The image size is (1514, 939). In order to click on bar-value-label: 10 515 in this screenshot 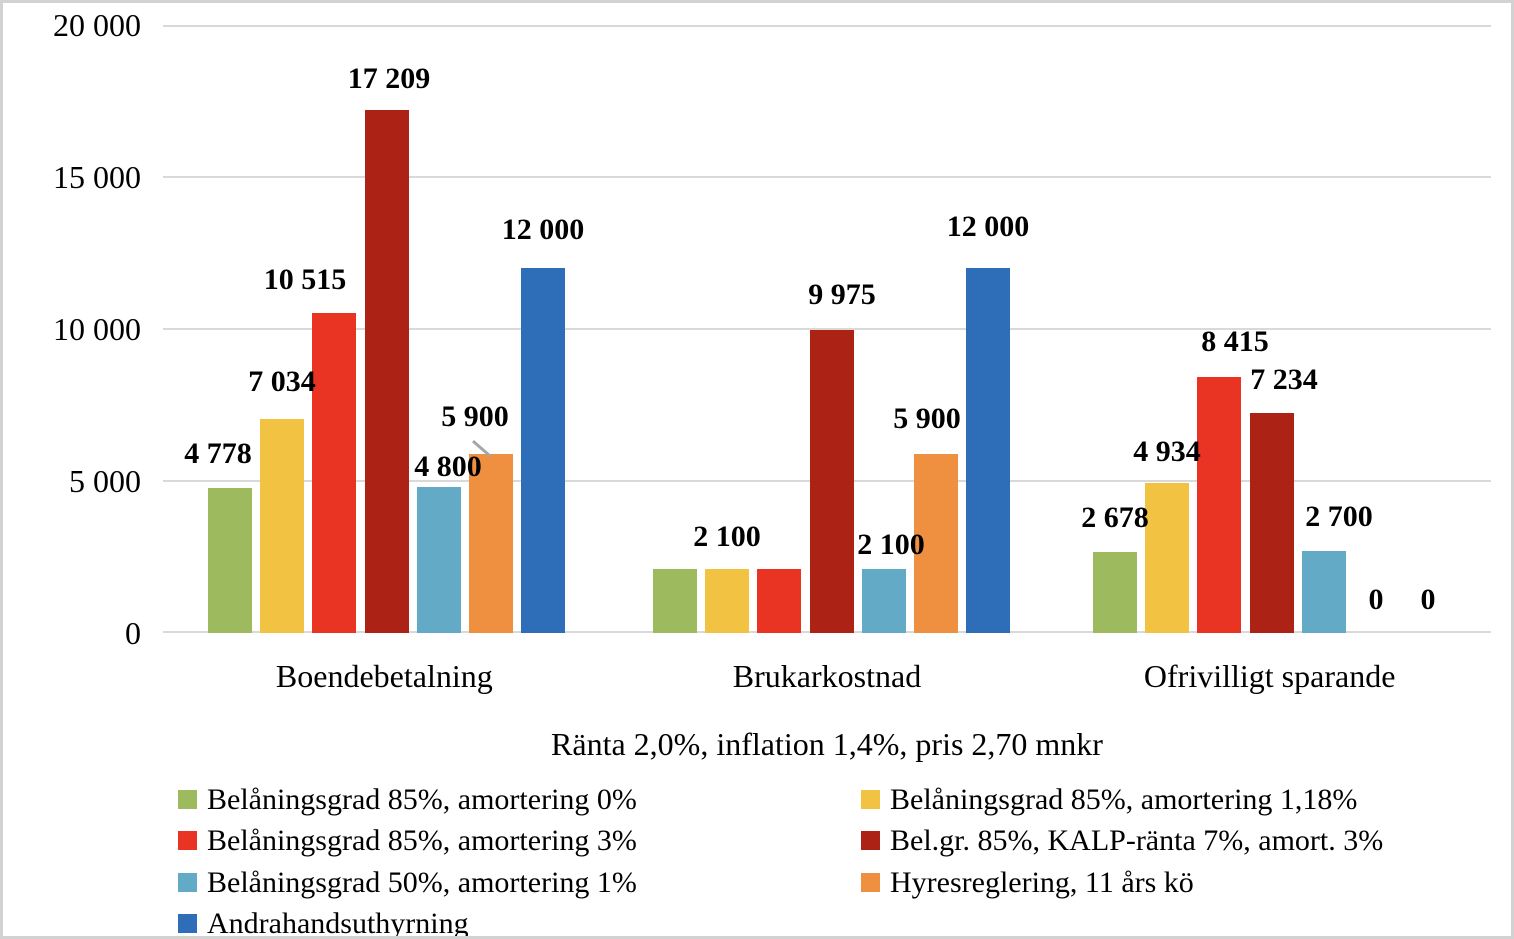, I will do `click(305, 279)`.